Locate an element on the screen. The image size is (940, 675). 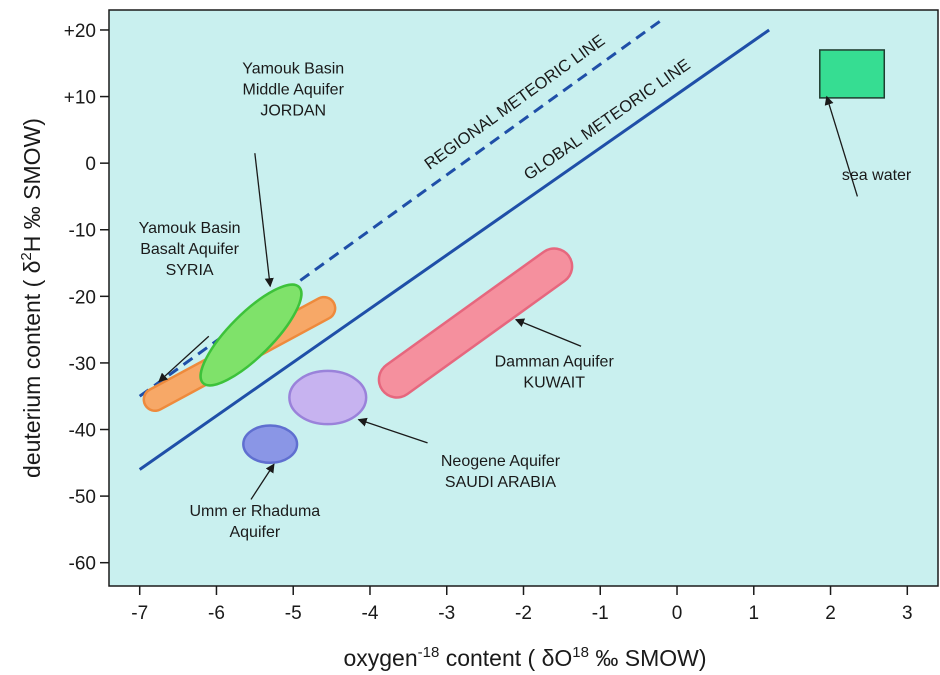
y-tick-label: -20 is located at coordinates (82, 297).